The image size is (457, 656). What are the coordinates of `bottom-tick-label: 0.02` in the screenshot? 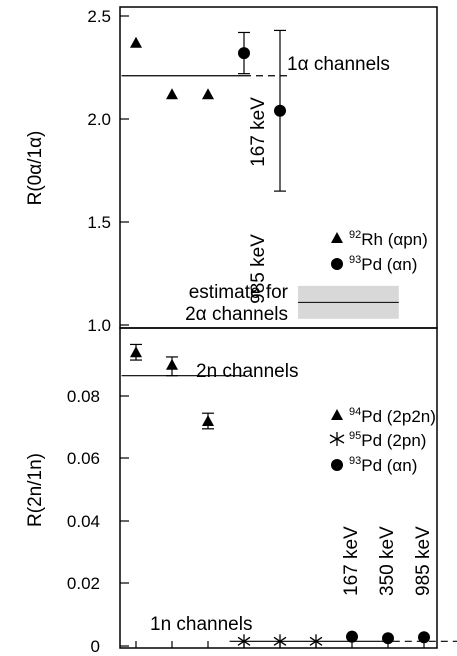 It's located at (83, 583).